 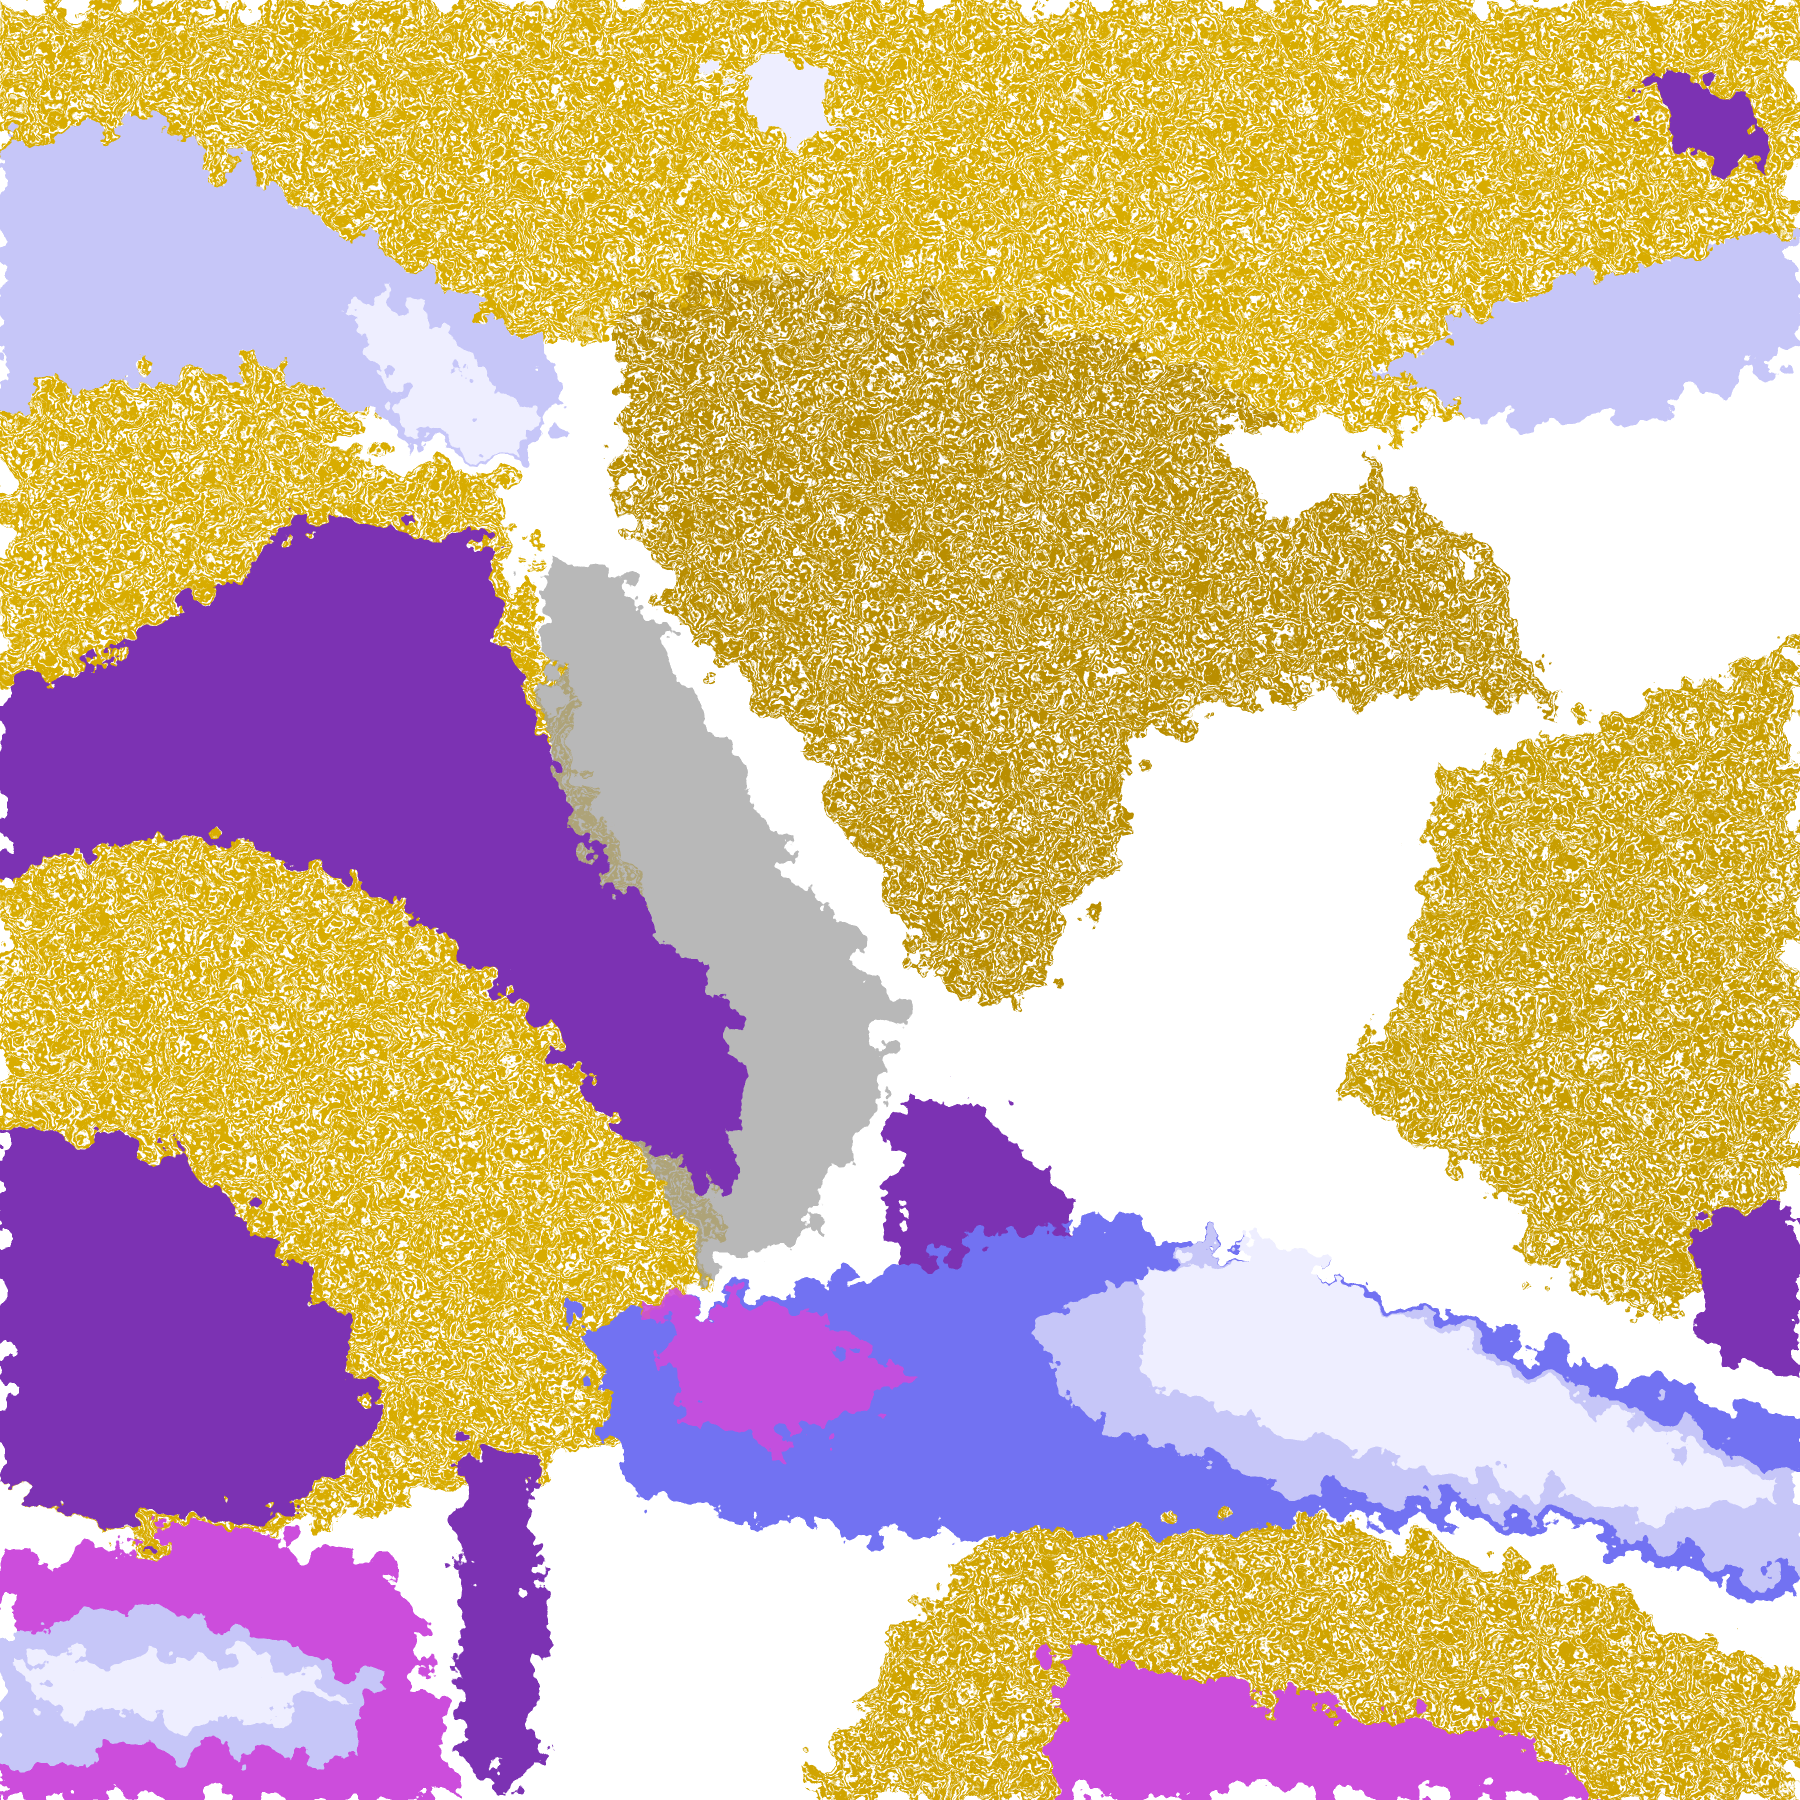 I want to click on pale-cloud-core, so click(x=1452, y=1377).